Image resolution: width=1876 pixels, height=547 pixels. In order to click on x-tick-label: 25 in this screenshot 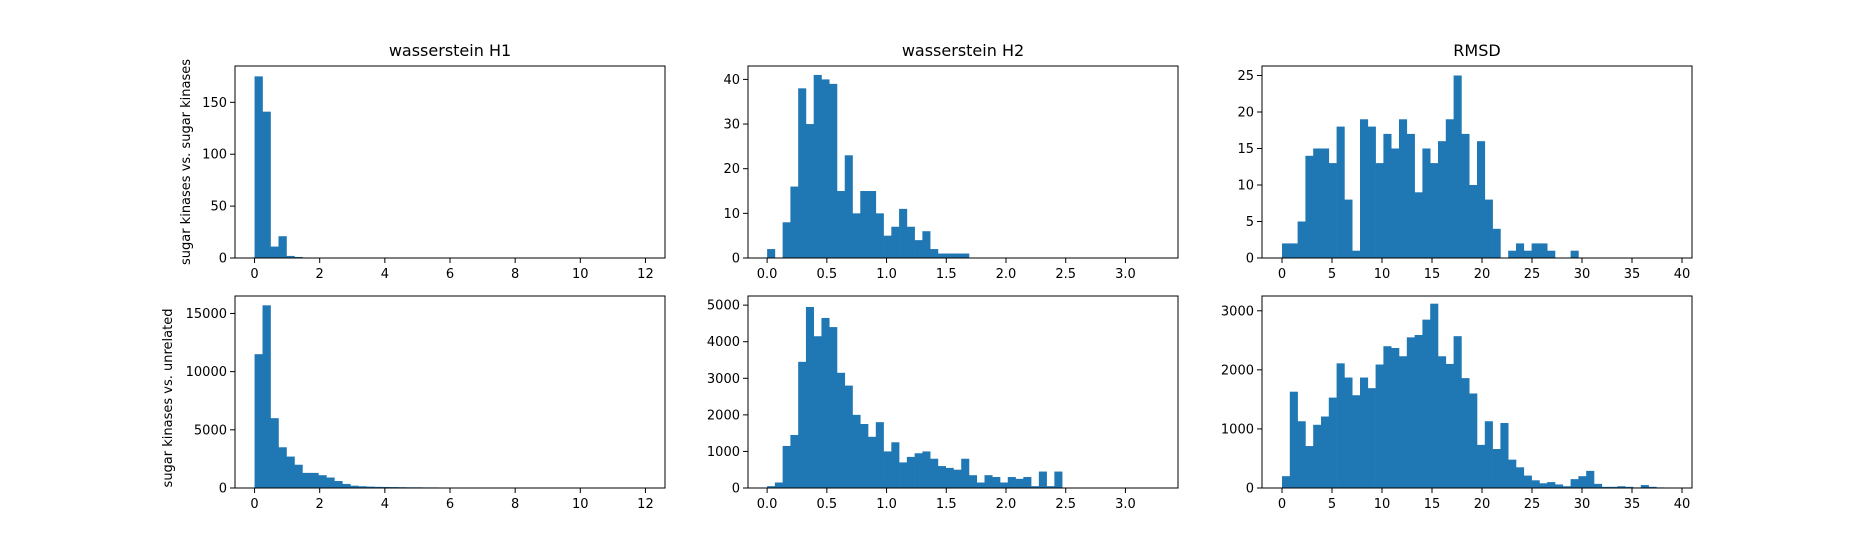, I will do `click(1532, 274)`.